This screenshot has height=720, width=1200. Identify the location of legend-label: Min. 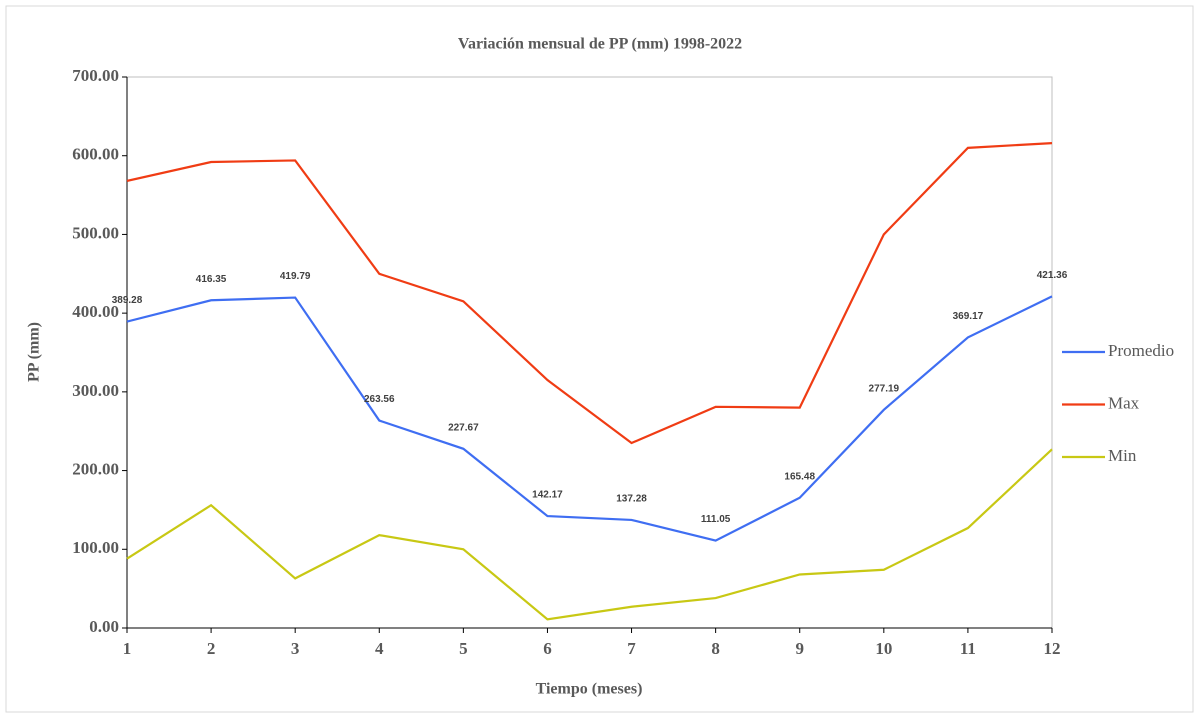
(1122, 455).